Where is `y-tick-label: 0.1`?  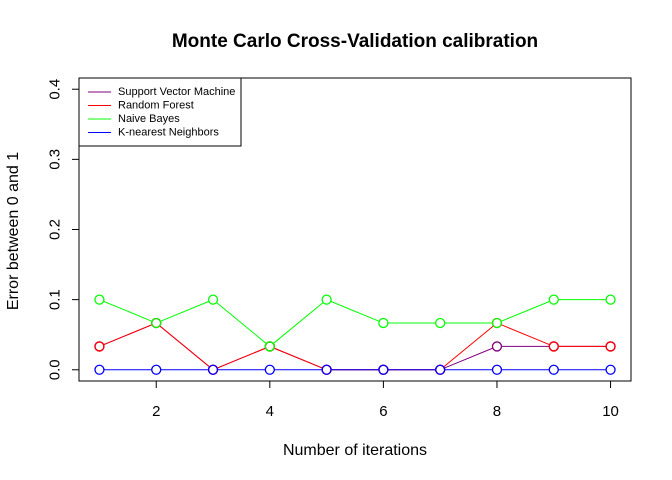
y-tick-label: 0.1 is located at coordinates (55, 299).